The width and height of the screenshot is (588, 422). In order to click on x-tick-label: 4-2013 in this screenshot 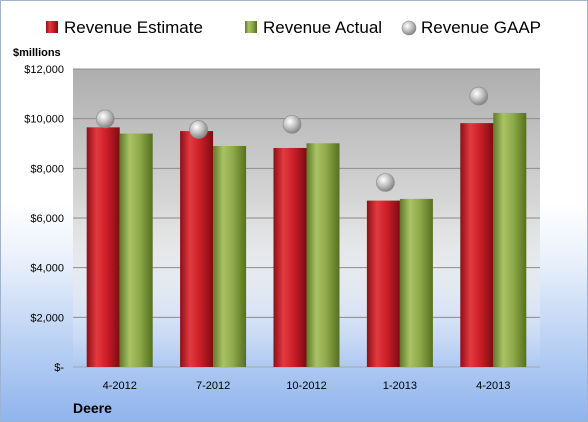, I will do `click(493, 386)`.